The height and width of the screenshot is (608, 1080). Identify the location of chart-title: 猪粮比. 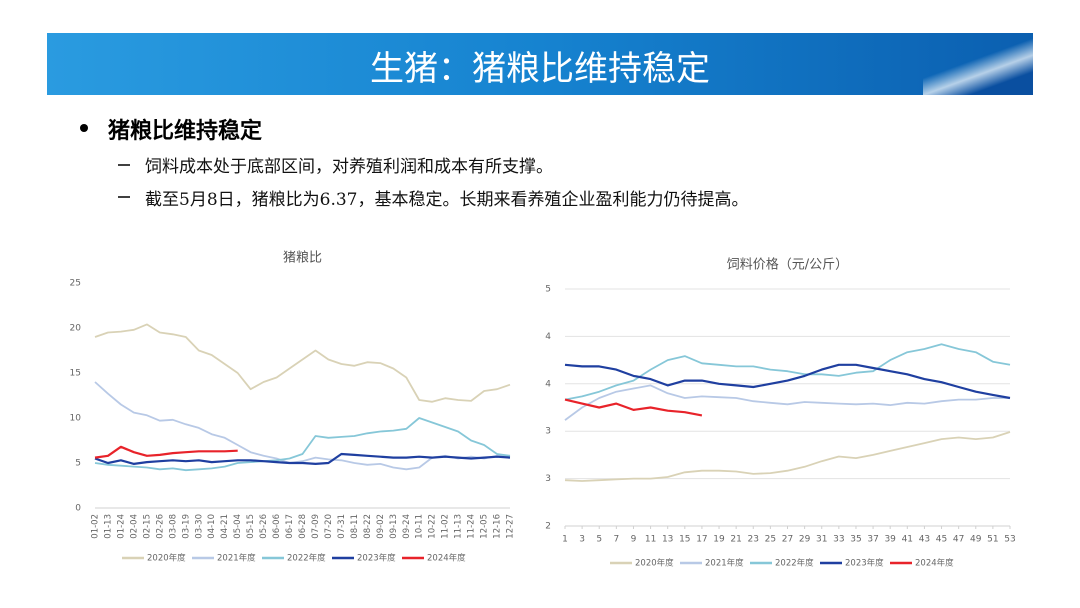
(302, 258).